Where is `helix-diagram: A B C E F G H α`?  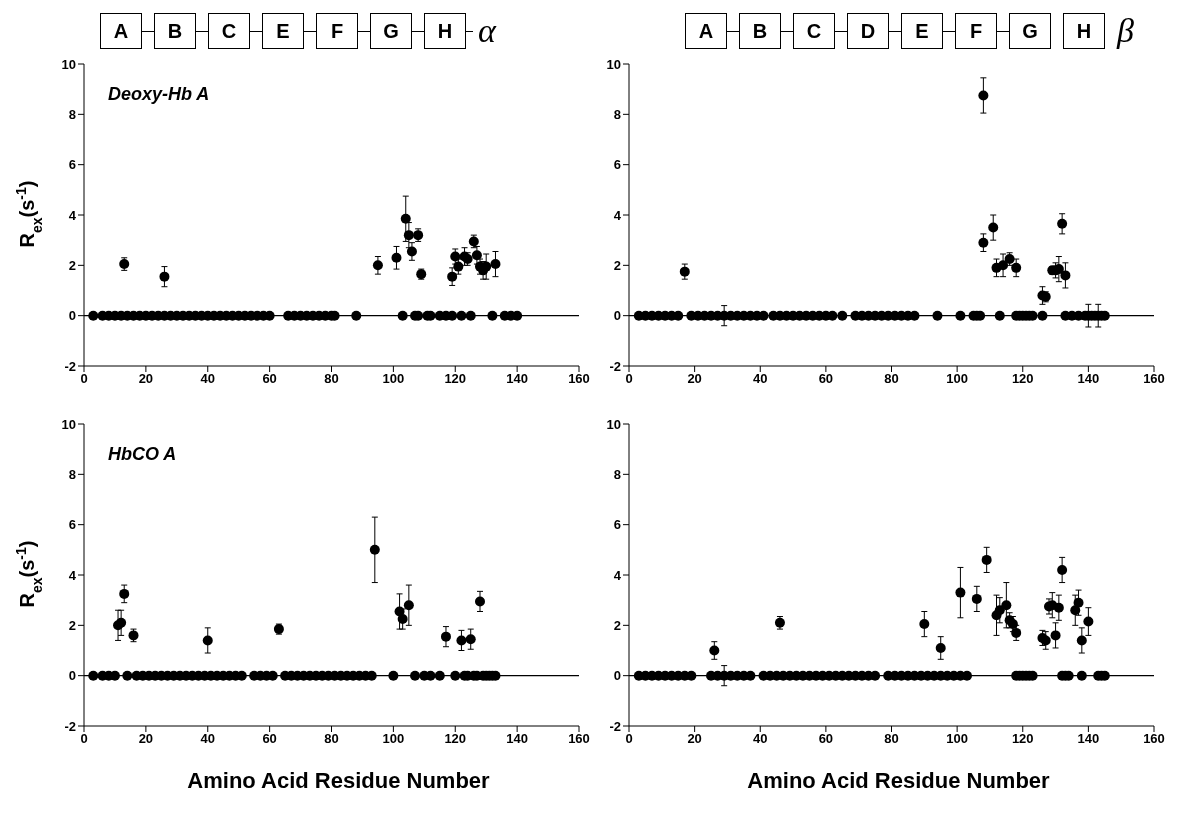
helix-diagram: A B C E F G H α is located at coordinates (300, 31).